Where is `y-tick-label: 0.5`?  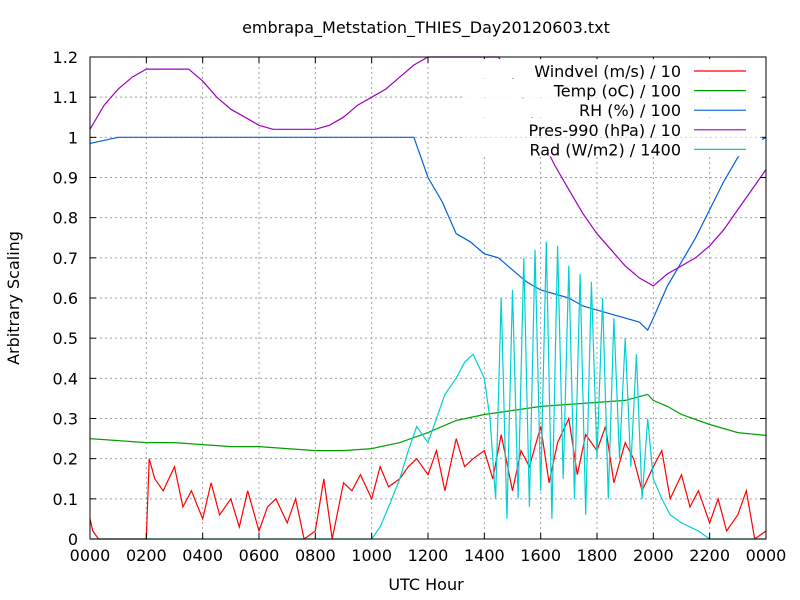
y-tick-label: 0.5 is located at coordinates (65, 338).